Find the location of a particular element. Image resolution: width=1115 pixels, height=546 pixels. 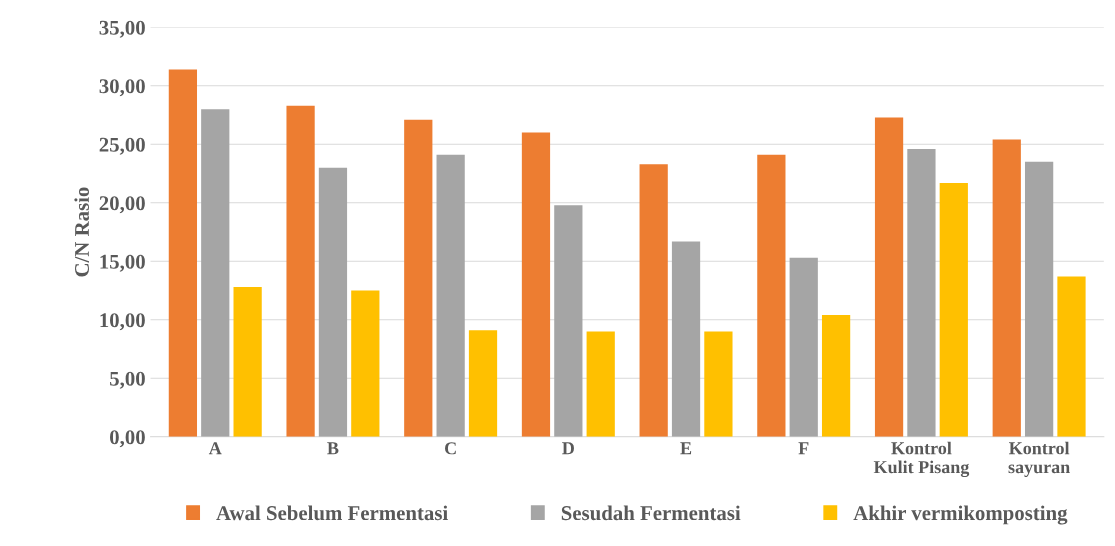

y-tick-label: 10,00 is located at coordinates (122, 322).